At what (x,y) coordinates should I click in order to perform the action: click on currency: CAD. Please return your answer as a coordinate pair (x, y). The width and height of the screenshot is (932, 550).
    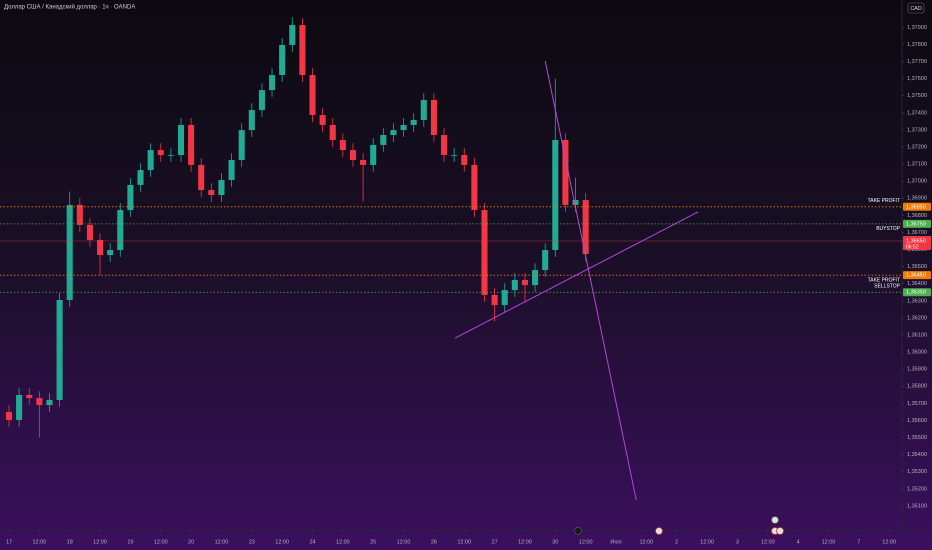
    Looking at the image, I should click on (916, 9).